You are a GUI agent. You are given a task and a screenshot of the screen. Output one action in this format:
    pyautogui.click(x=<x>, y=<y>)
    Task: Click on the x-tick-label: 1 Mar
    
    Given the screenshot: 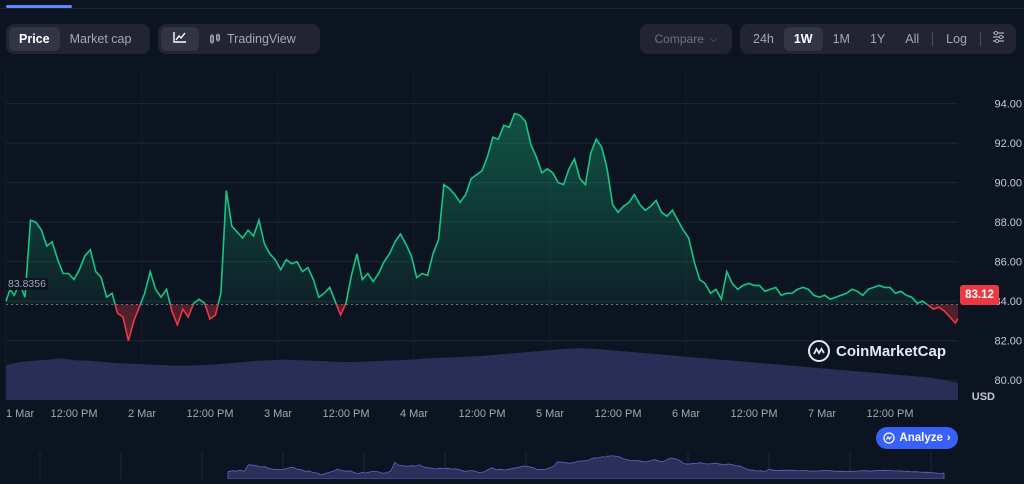 What is the action you would take?
    pyautogui.click(x=20, y=414)
    